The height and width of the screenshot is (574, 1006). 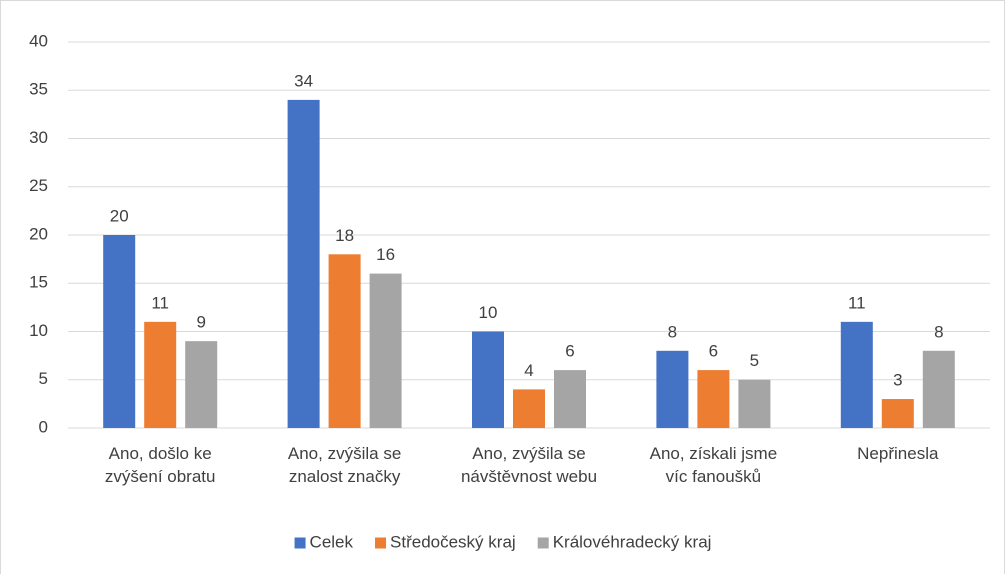 What do you see at coordinates (38, 330) in the screenshot?
I see `y-tick-label: 10` at bounding box center [38, 330].